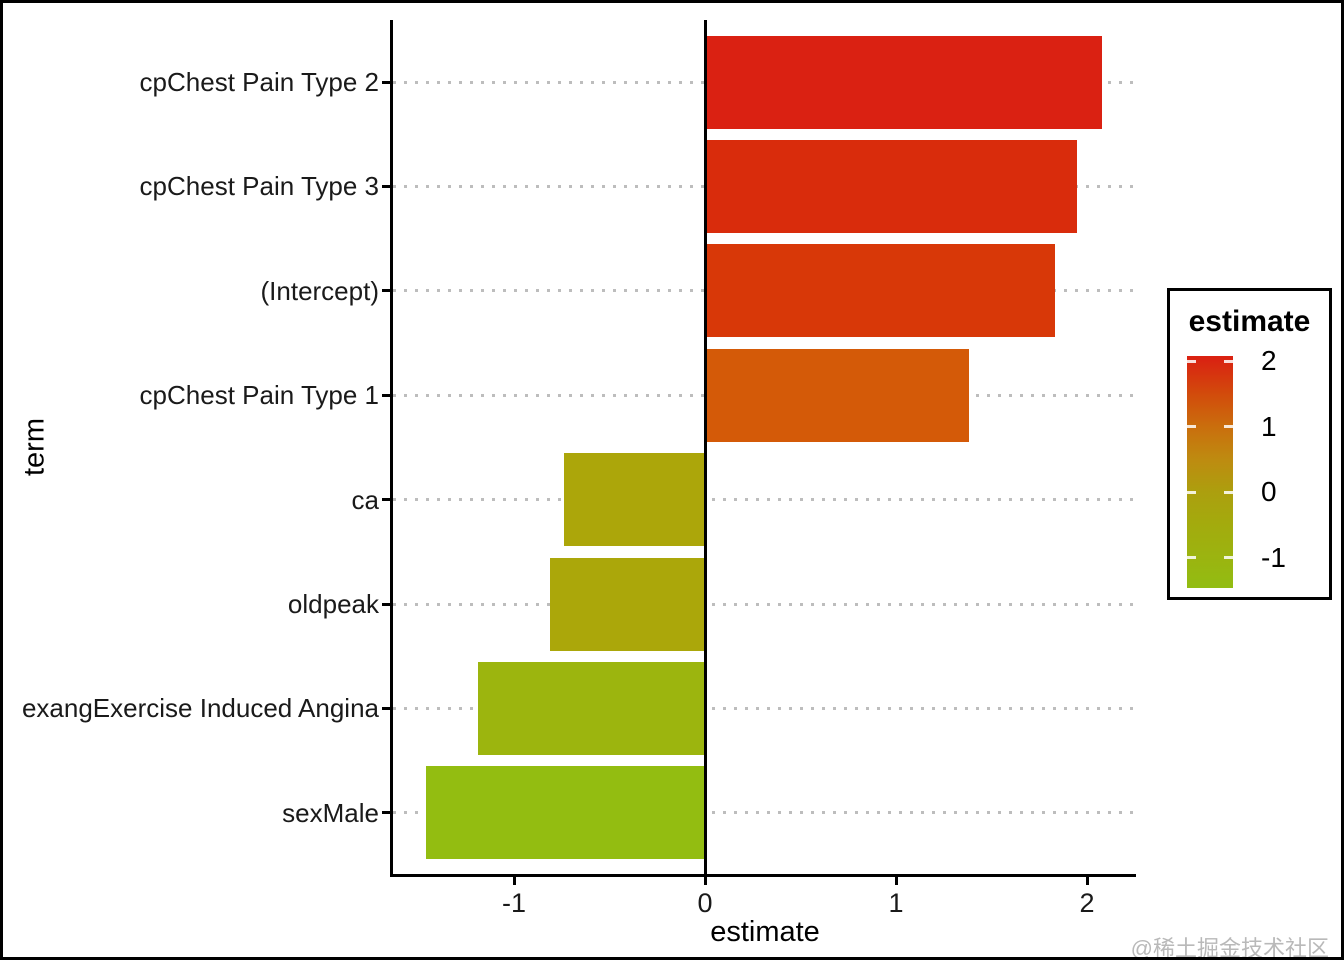  I want to click on bar-cpChest Pain Type 3, so click(891, 186).